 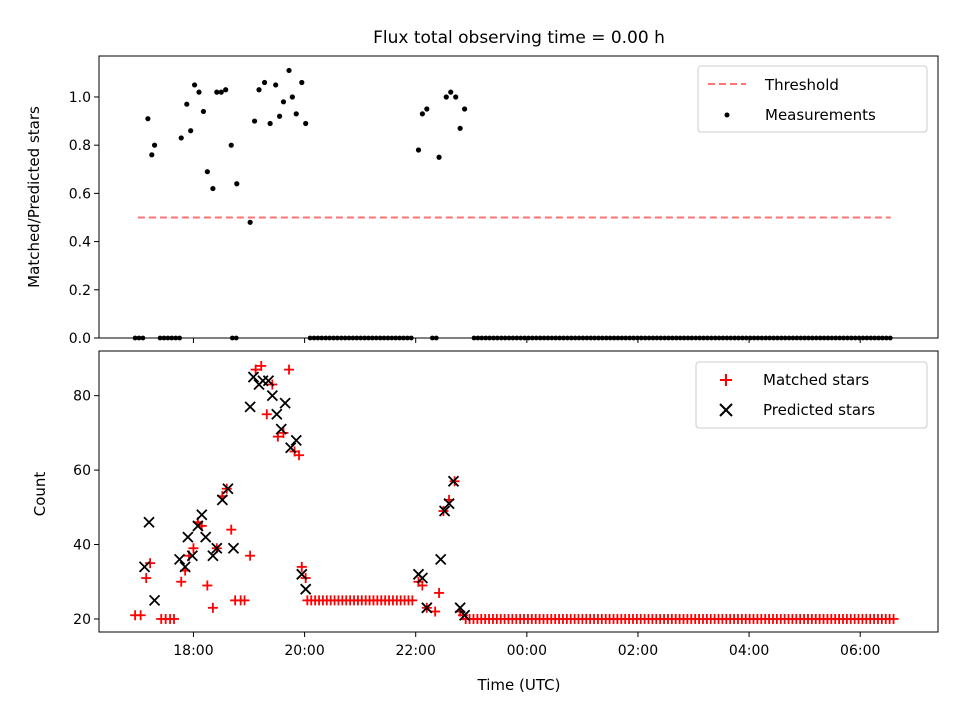 What do you see at coordinates (34, 197) in the screenshot?
I see `top-y-axis-label: Matched/Predicted stars` at bounding box center [34, 197].